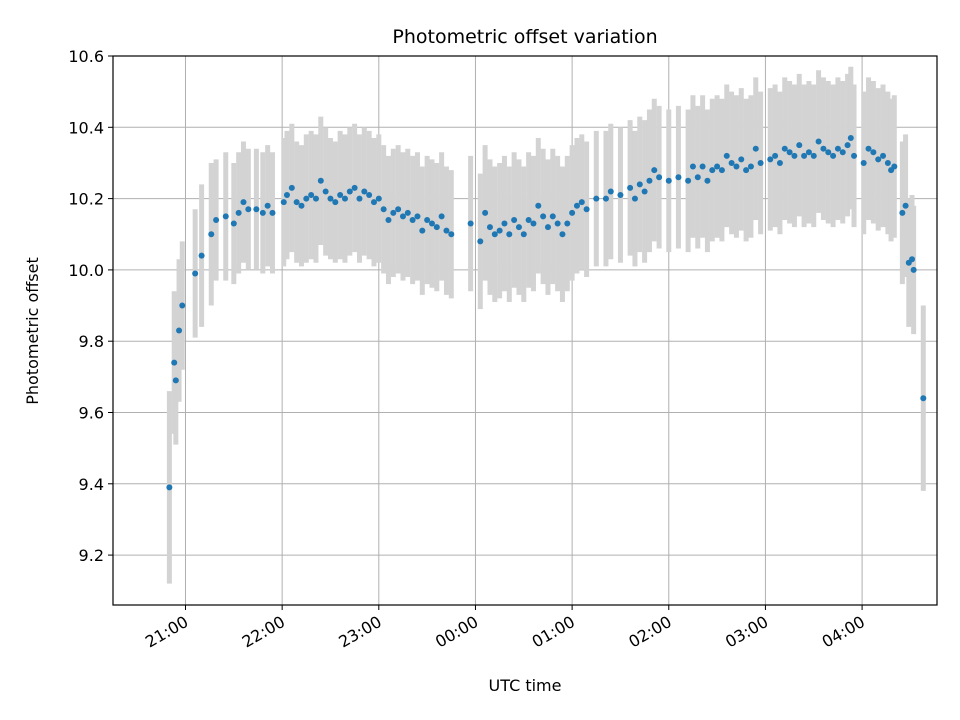  What do you see at coordinates (524, 37) in the screenshot?
I see `chart-title: Photometric offset variation` at bounding box center [524, 37].